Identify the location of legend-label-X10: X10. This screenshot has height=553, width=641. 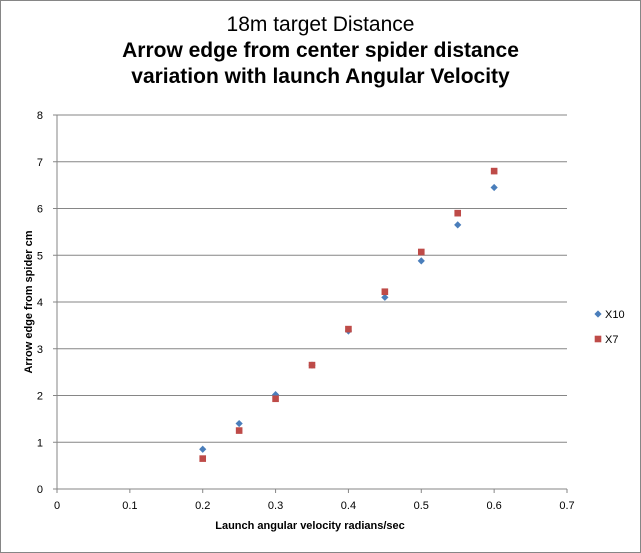
(615, 315).